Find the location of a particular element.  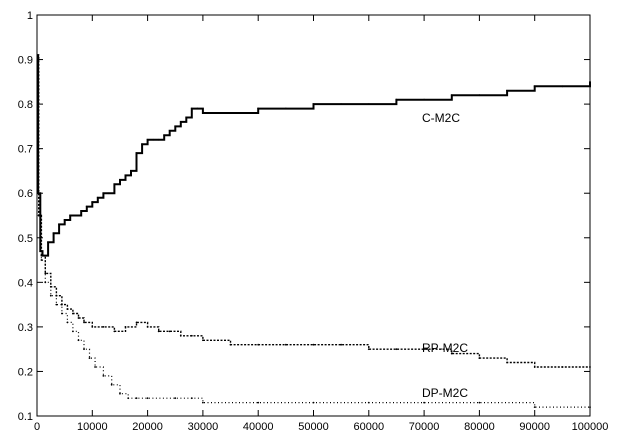

x-tick-label: 100000 is located at coordinates (590, 426).